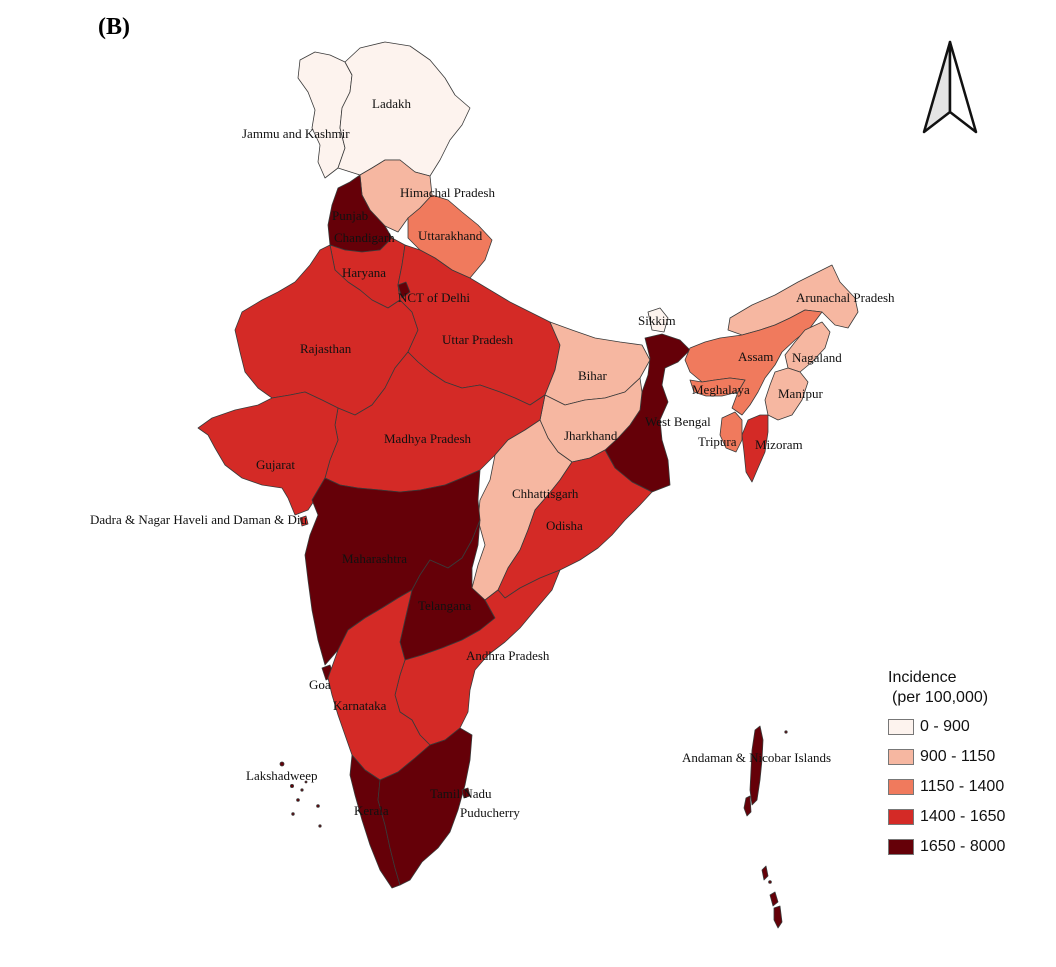 Image resolution: width=1056 pixels, height=967 pixels. What do you see at coordinates (779, 444) in the screenshot?
I see `label-mizoram: Mizoram` at bounding box center [779, 444].